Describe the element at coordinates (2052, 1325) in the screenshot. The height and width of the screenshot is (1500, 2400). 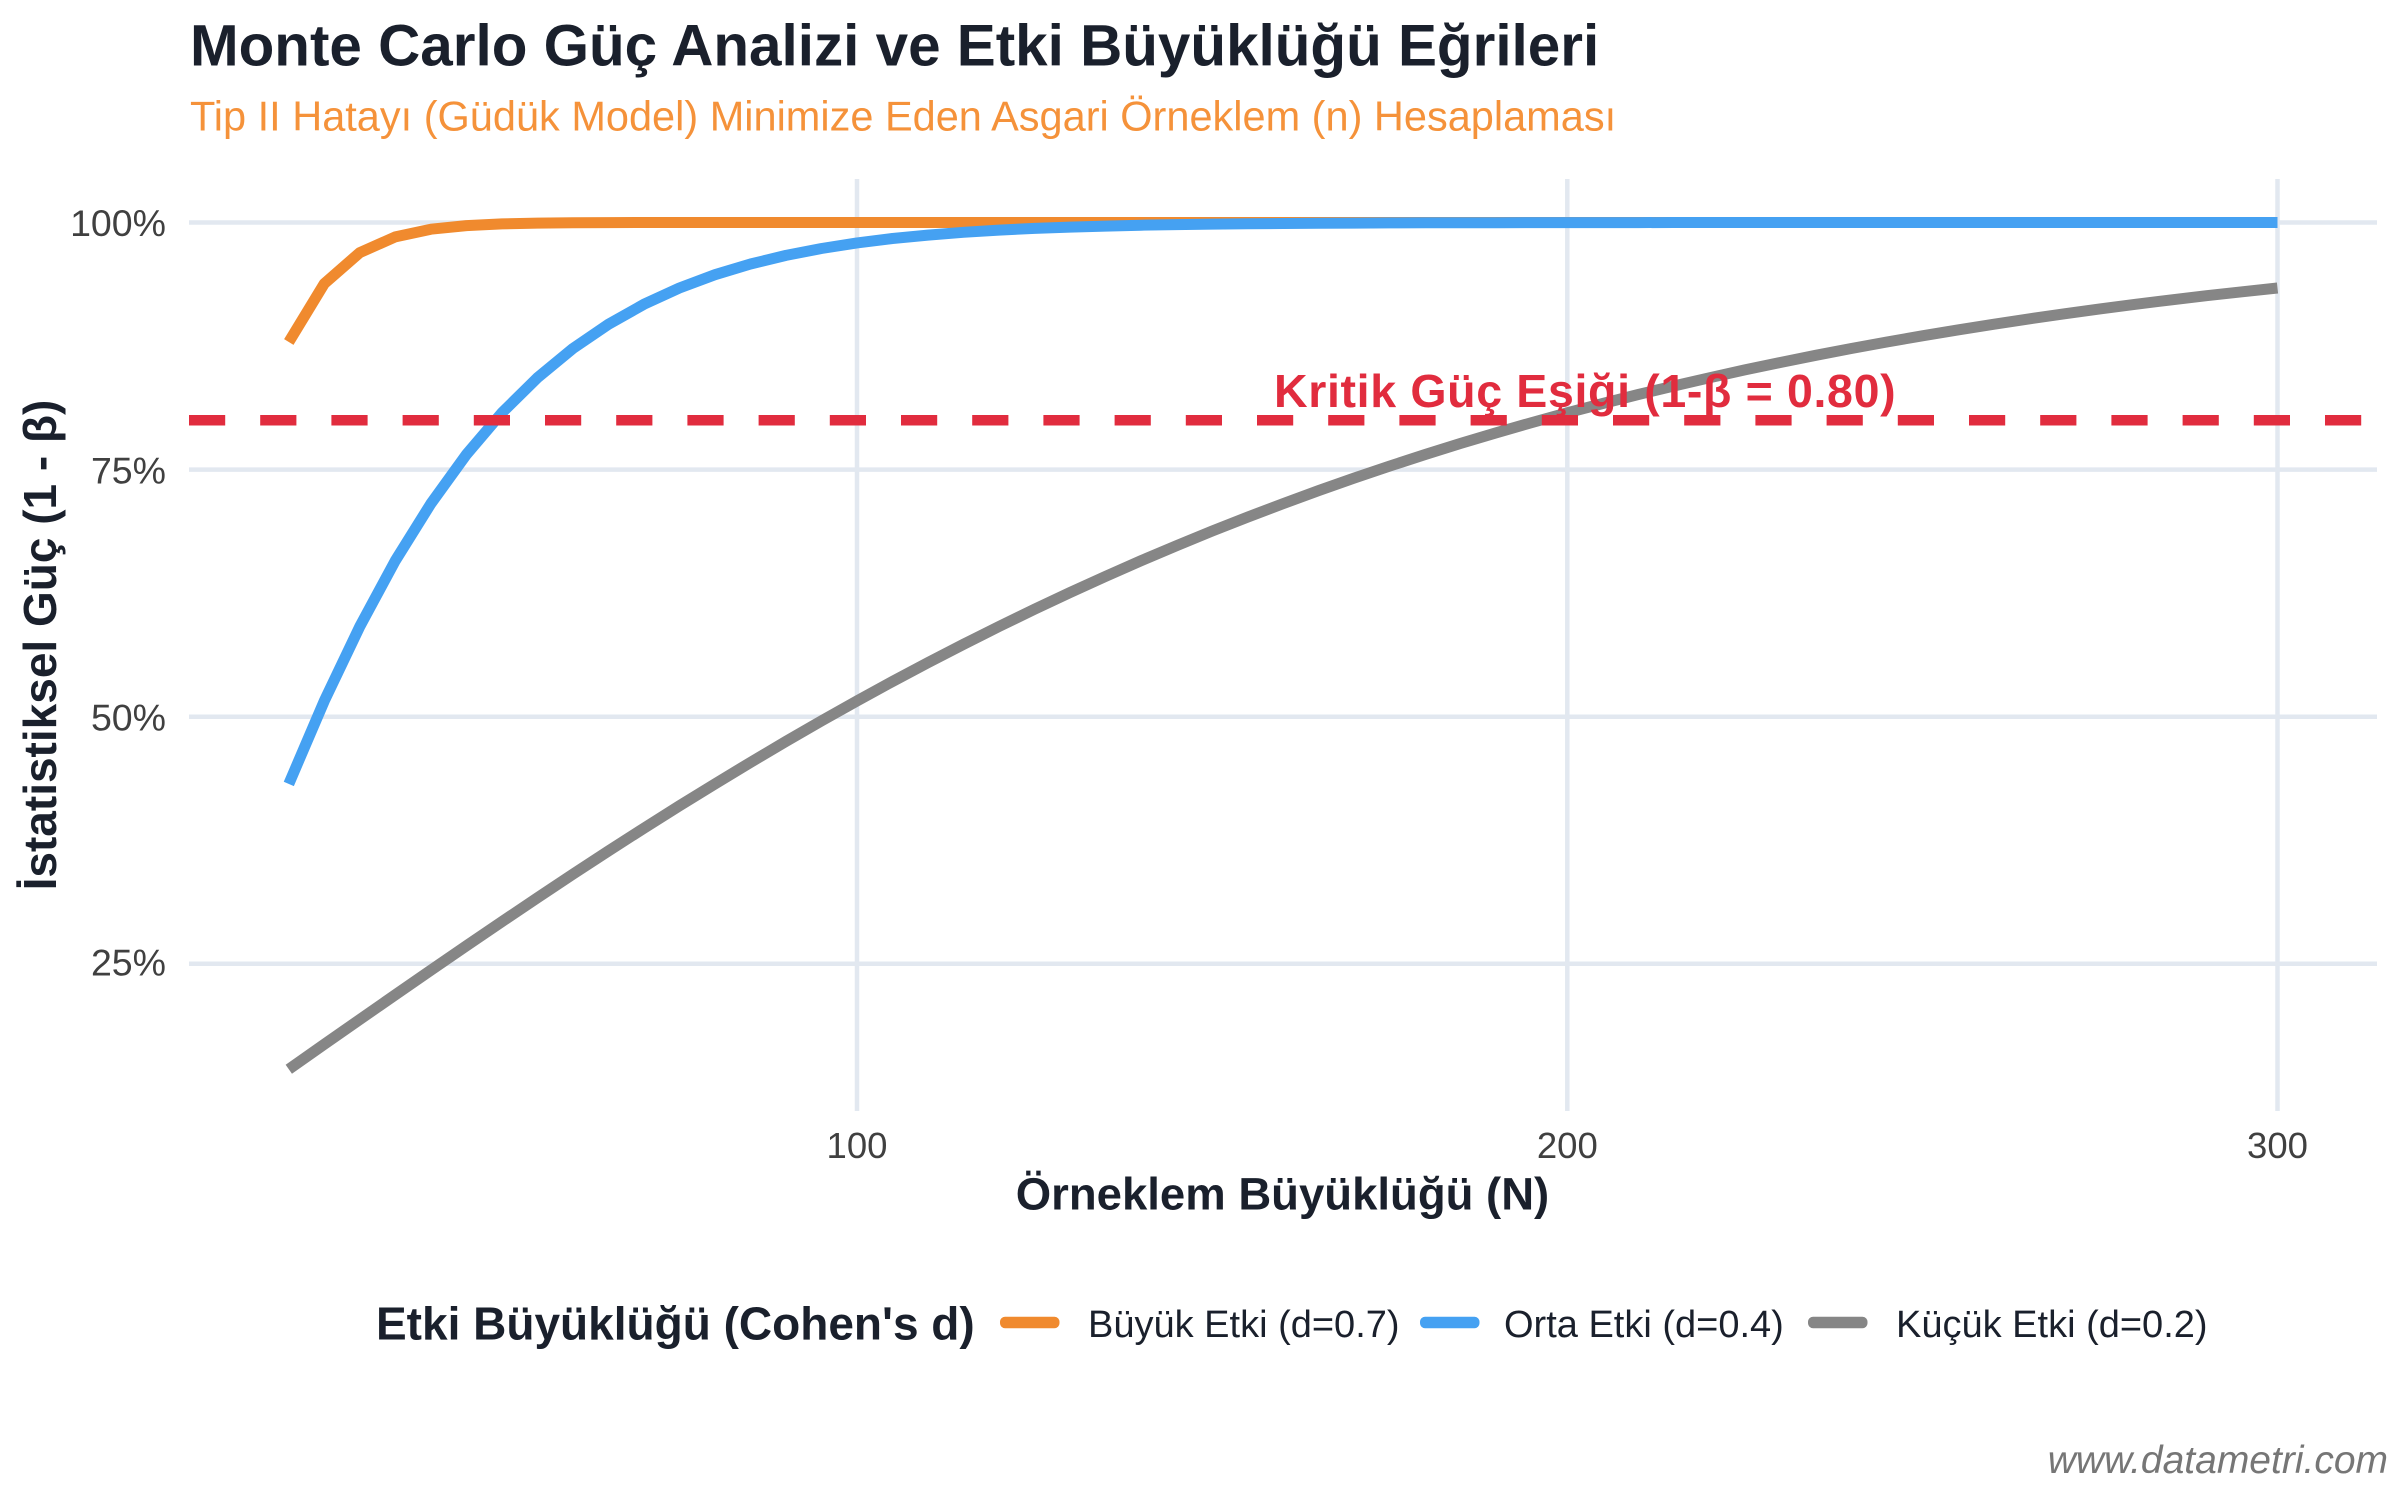
I see `svg-text: Küçük Etki (d=0.2)` at that location.